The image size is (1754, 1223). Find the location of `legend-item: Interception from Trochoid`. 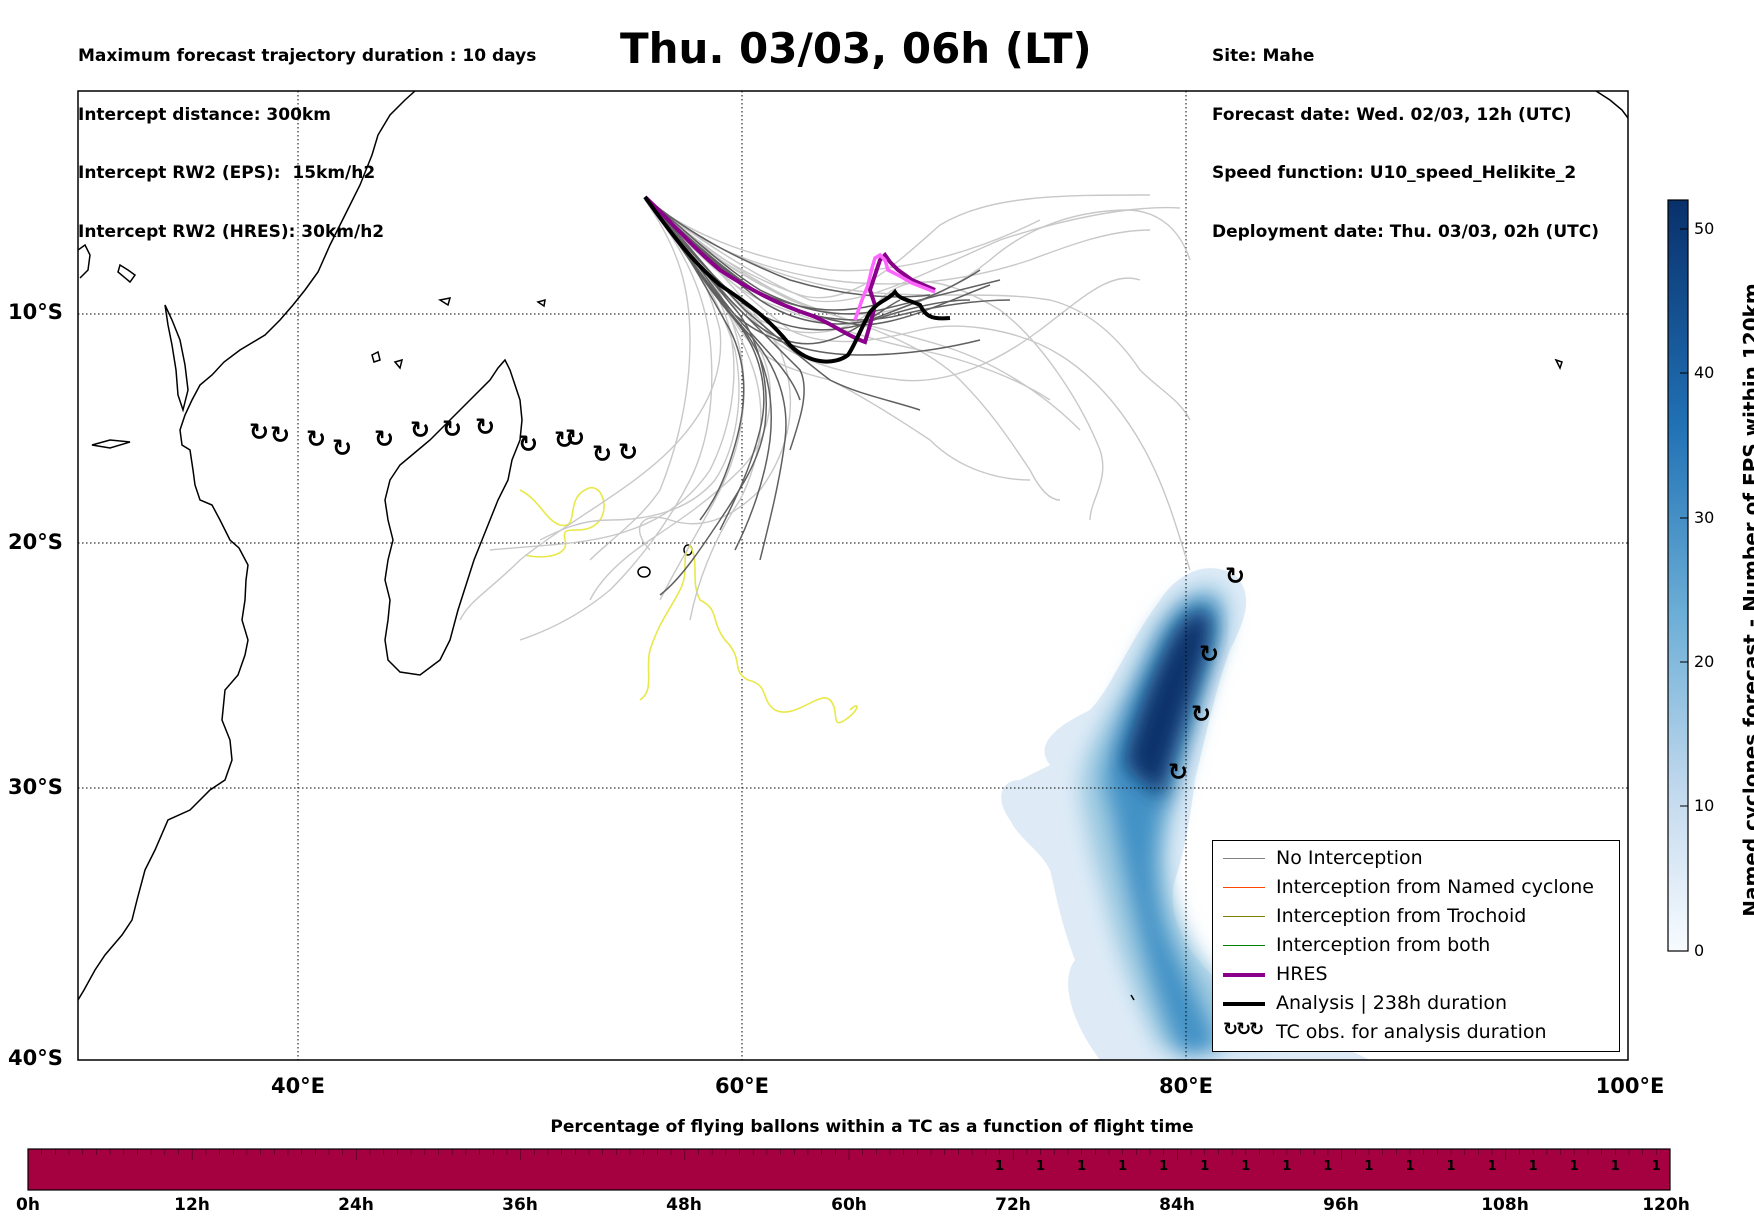

legend-item: Interception from Trochoid is located at coordinates (1416, 916).